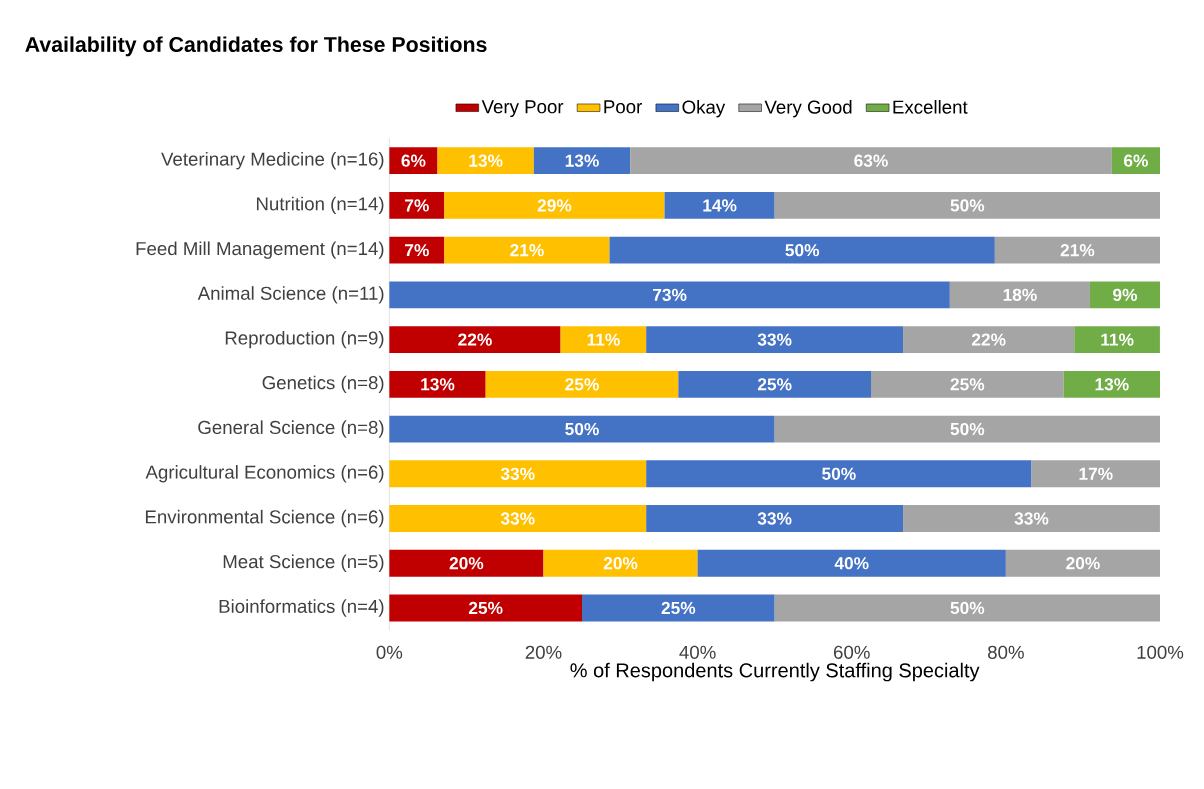 This screenshot has width=1204, height=789. Describe the element at coordinates (301, 608) in the screenshot. I see `y-tick-label: Bioinformatics (n=4)` at that location.